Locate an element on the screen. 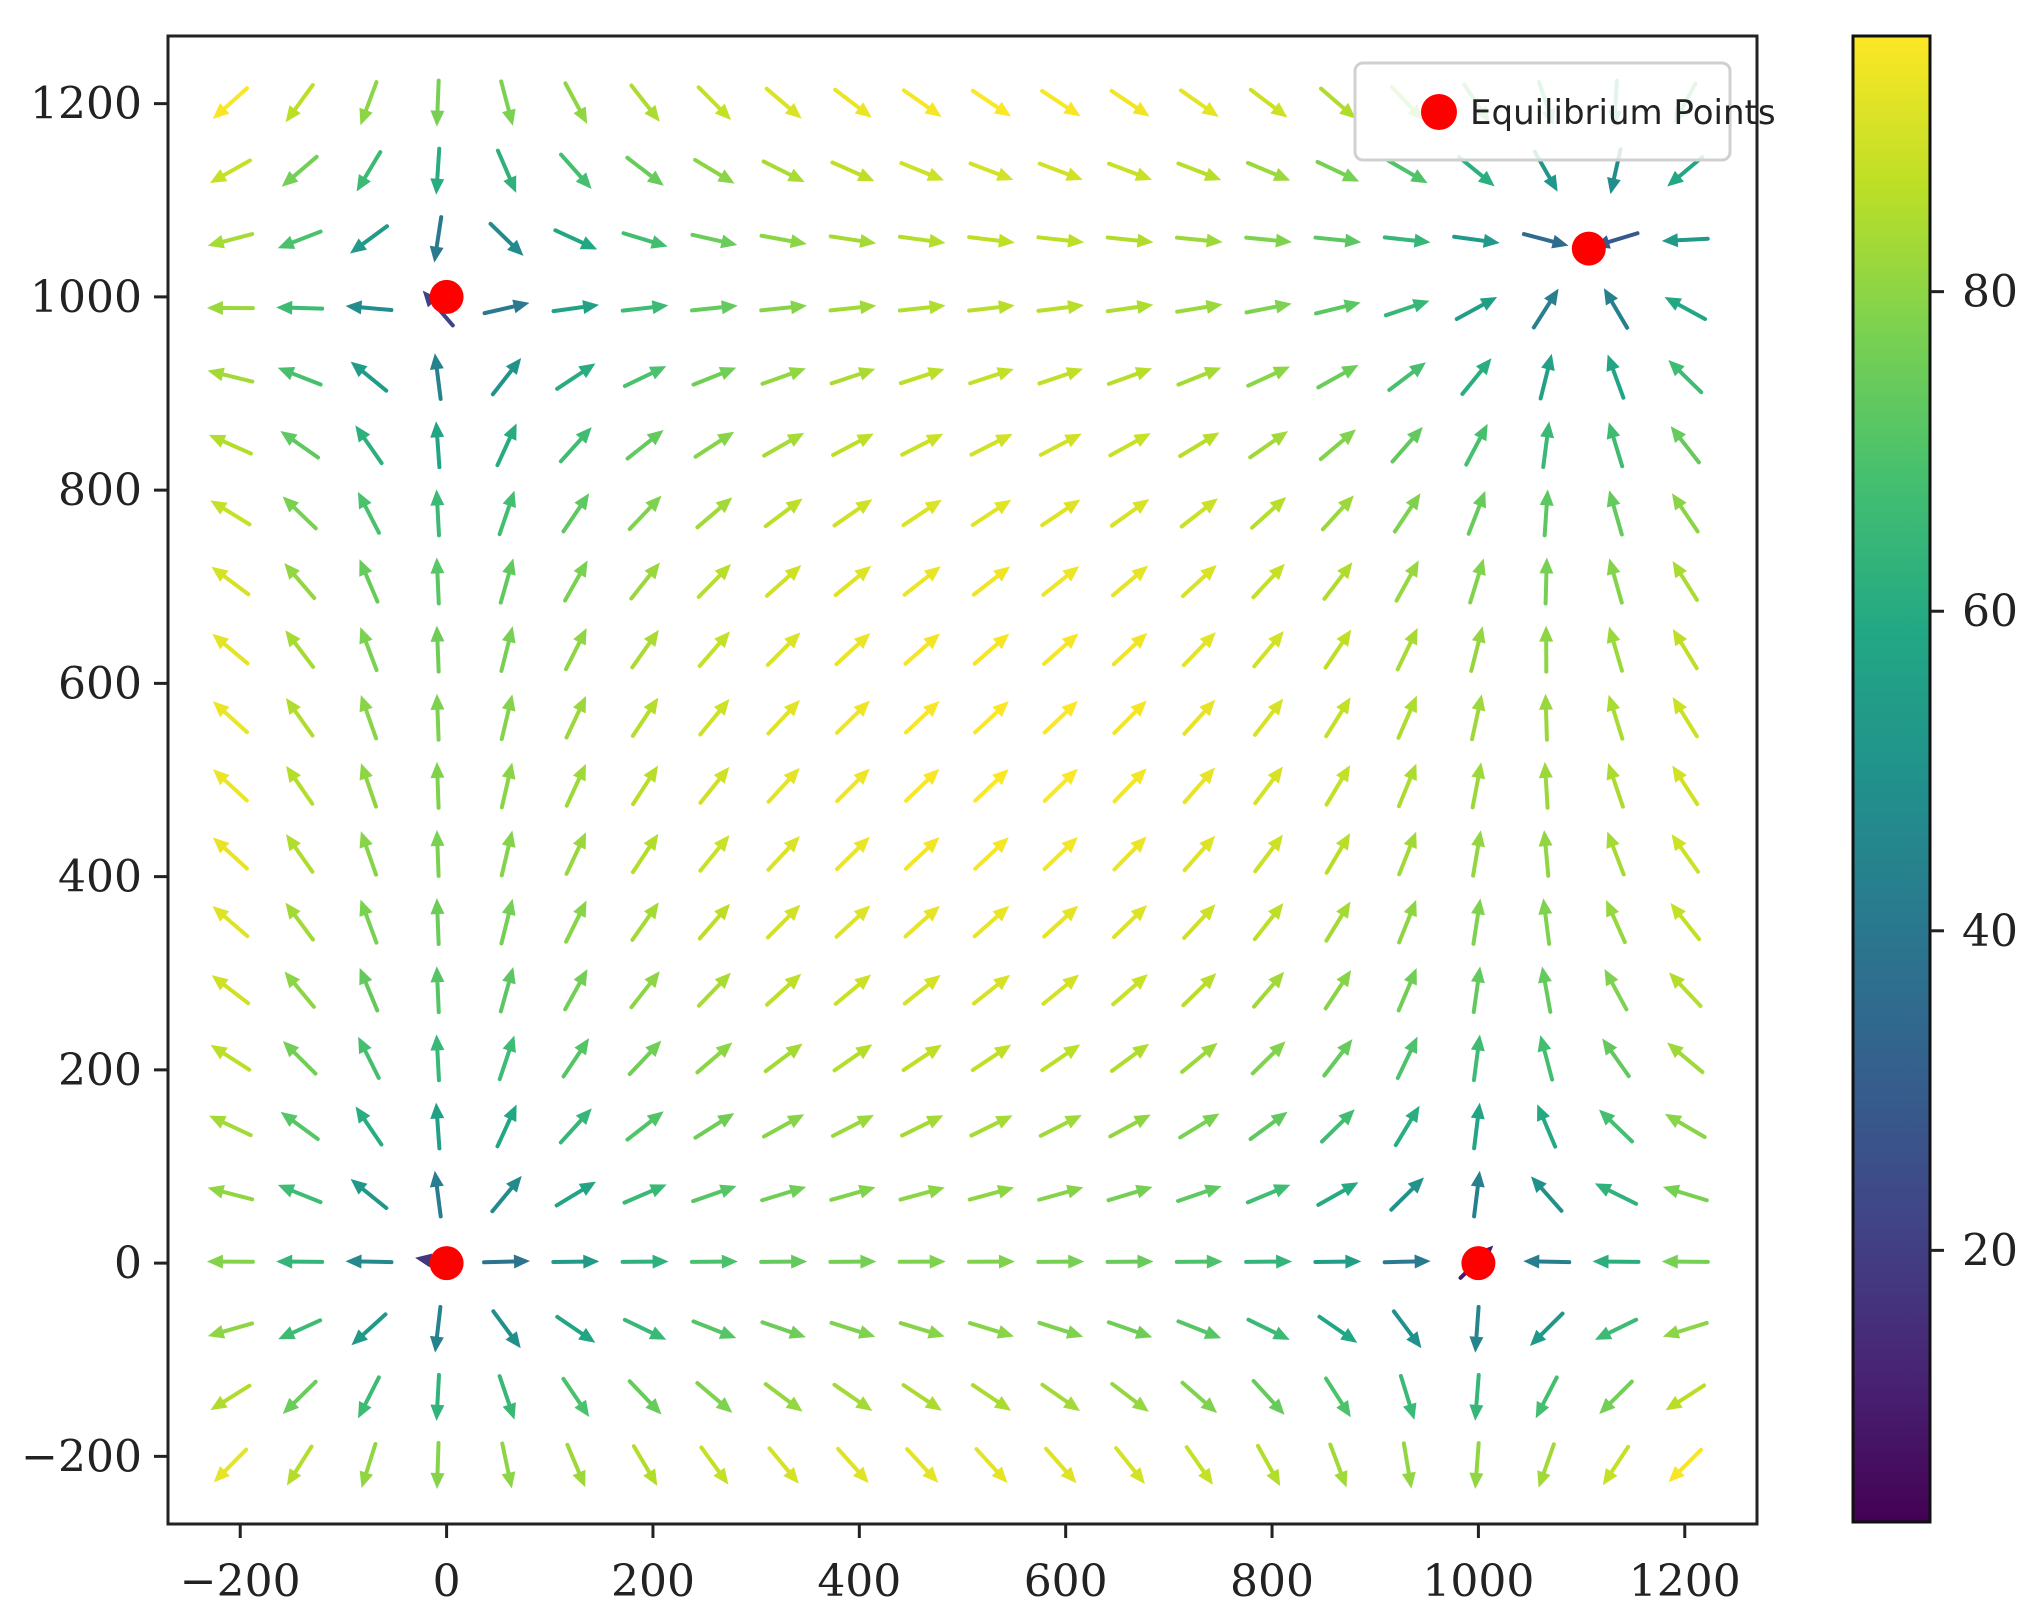  x-tick-label: 600 is located at coordinates (1066, 1581).